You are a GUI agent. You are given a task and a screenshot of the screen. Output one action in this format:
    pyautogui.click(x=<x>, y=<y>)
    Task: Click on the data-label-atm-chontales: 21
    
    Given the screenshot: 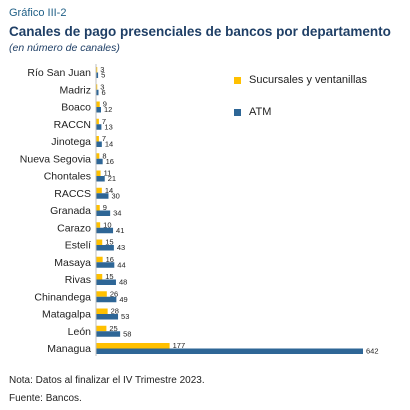 What is the action you would take?
    pyautogui.click(x=112, y=178)
    